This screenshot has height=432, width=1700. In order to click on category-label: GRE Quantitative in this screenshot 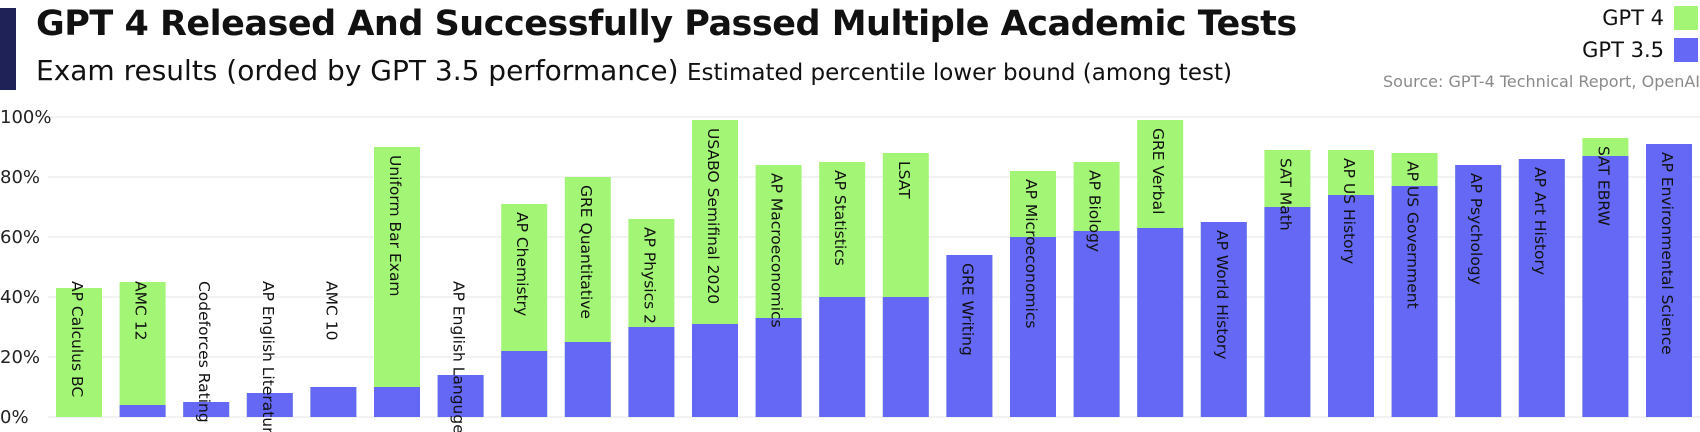, I will do `click(586, 252)`.